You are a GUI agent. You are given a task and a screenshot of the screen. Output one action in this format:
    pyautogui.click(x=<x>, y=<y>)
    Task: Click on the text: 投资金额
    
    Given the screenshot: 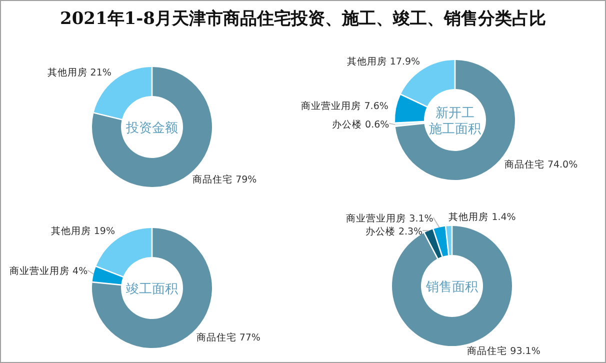 What is the action you would take?
    pyautogui.click(x=151, y=128)
    